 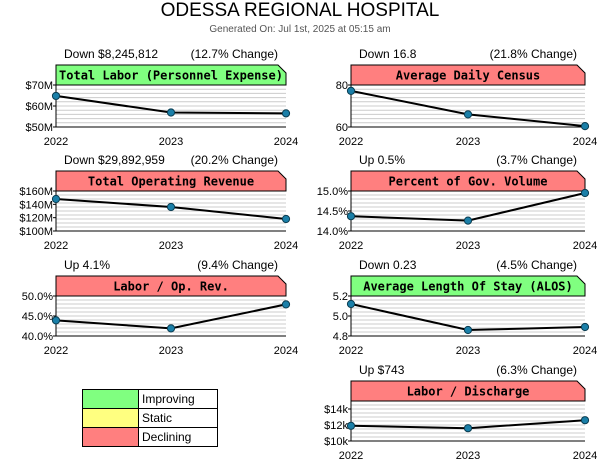 I want to click on chart-change-percent: (6.3% Change), so click(x=536, y=370).